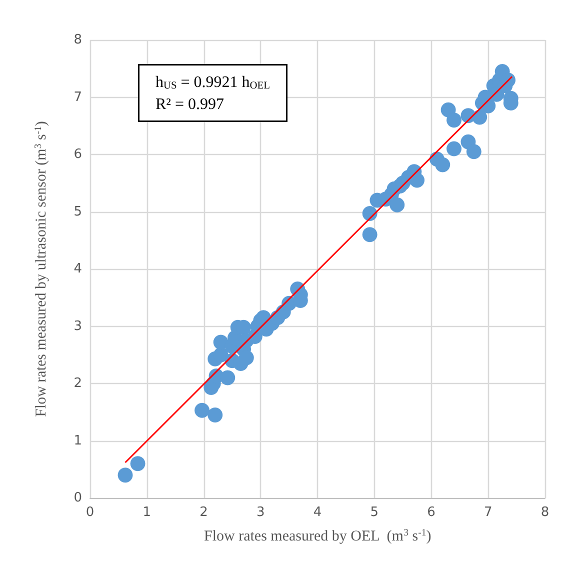  I want to click on x-tick-label: 3, so click(260, 512).